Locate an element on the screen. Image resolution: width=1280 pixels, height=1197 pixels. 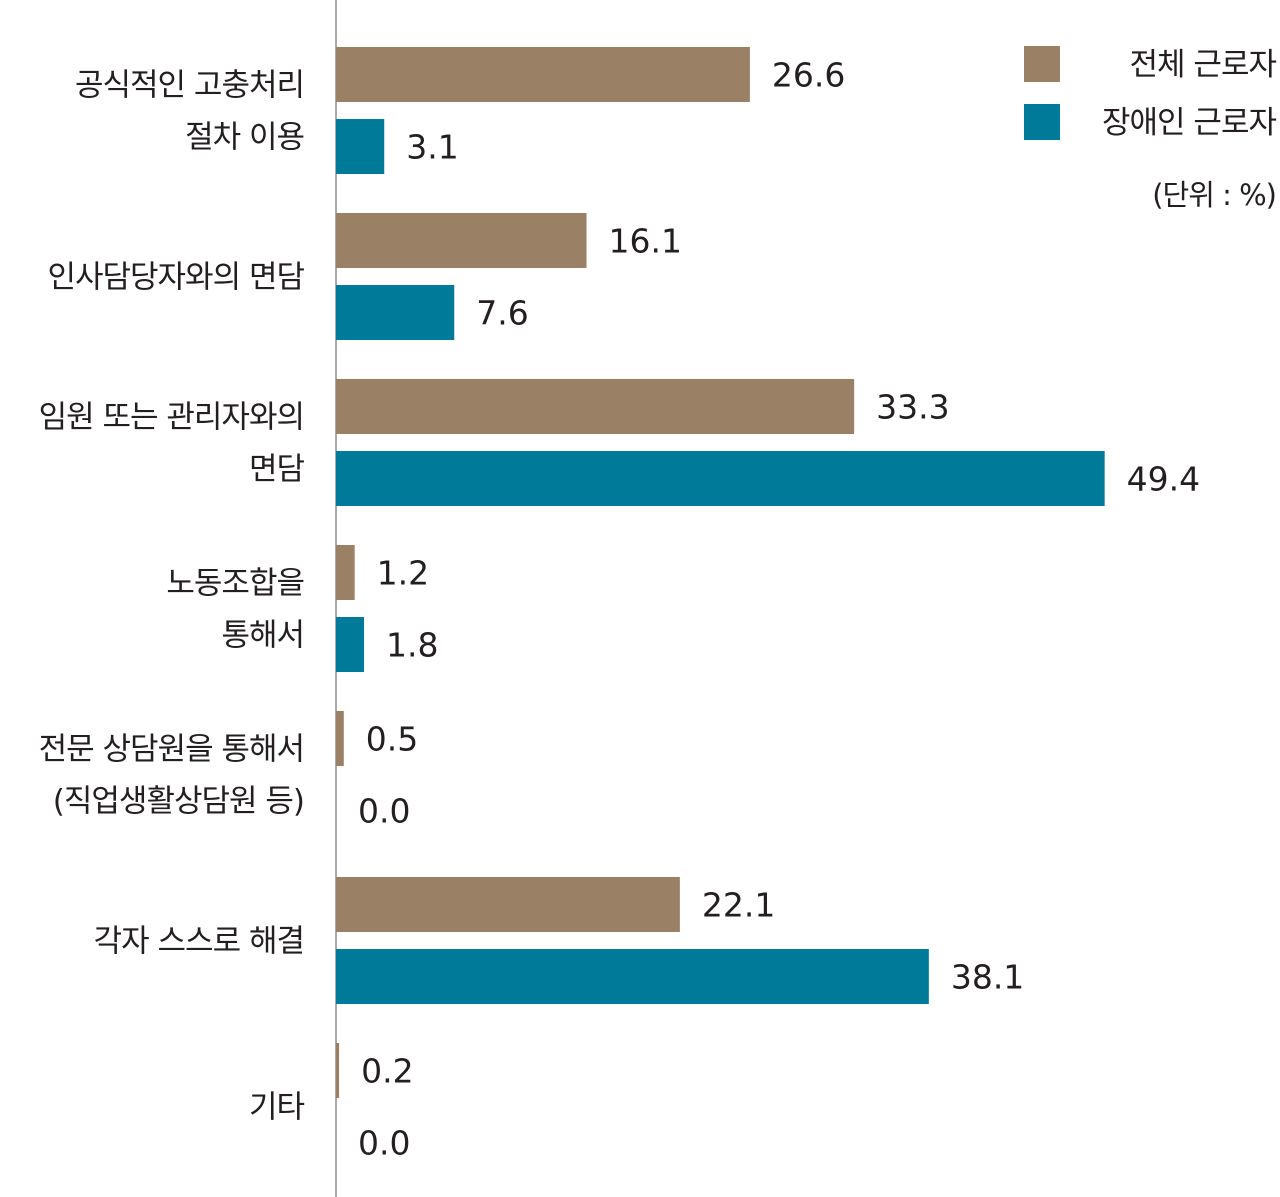
value-label: 0.5 is located at coordinates (392, 739).